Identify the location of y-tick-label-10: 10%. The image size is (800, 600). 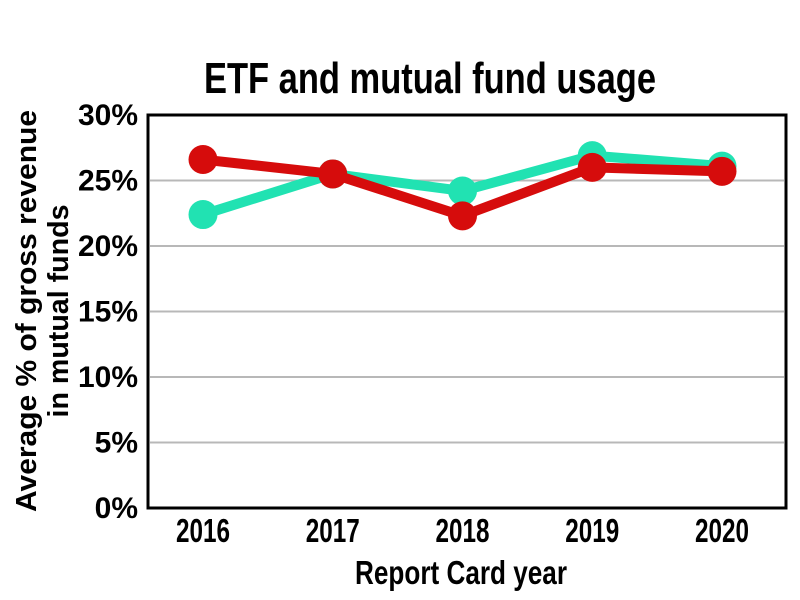
(108, 377).